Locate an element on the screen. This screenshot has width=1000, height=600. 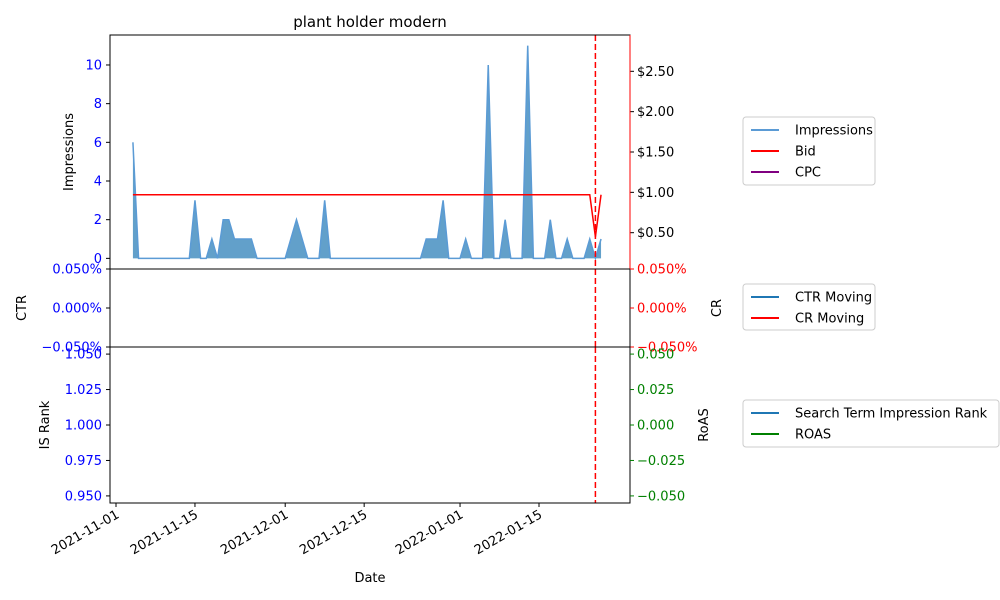
bid-series is located at coordinates (367, 215).